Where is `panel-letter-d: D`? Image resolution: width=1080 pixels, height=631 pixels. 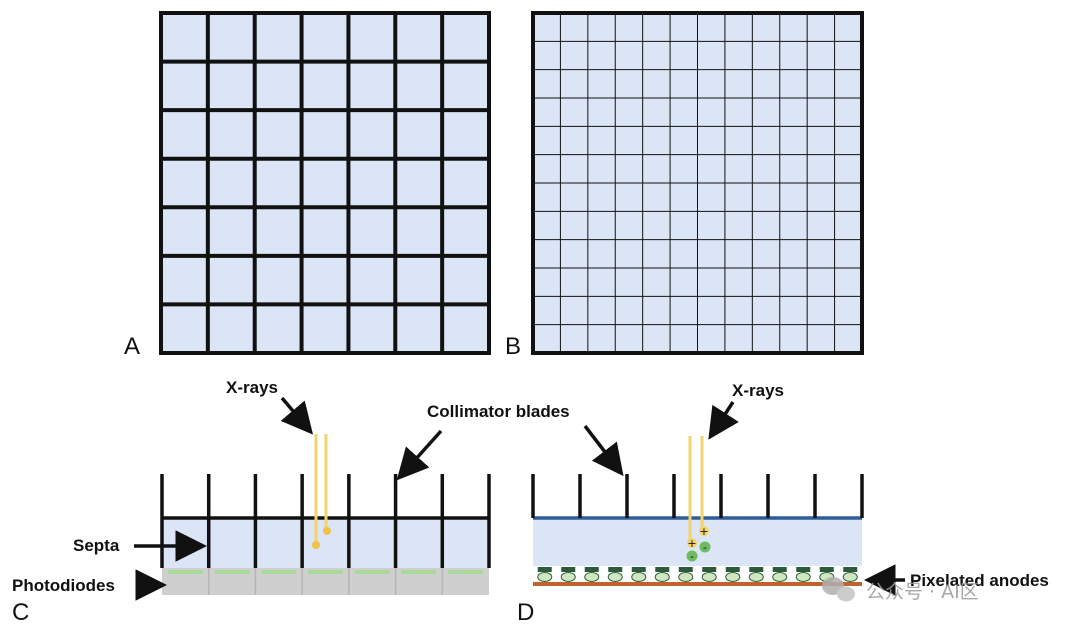
panel-letter-d: D is located at coordinates (525, 612).